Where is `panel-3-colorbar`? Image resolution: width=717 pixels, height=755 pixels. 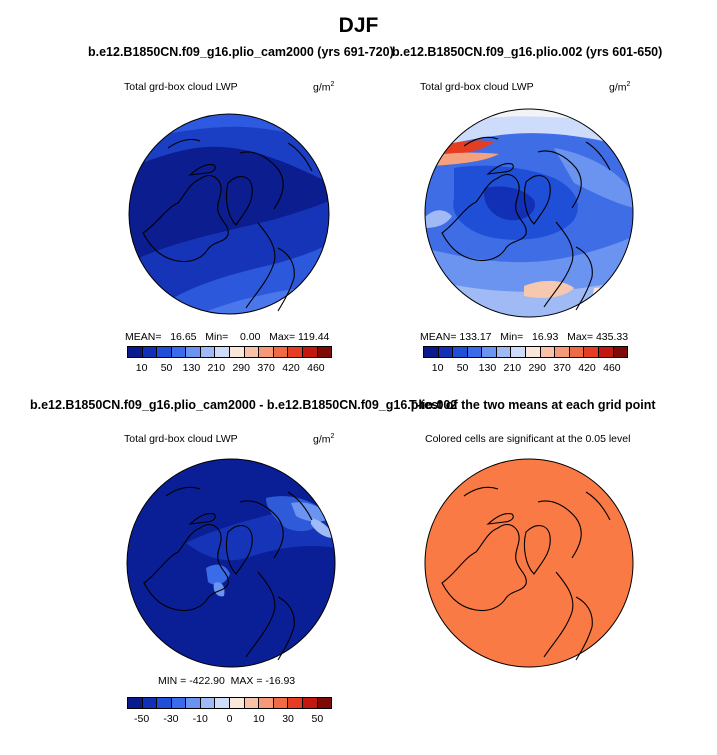
panel-3-colorbar is located at coordinates (229, 703).